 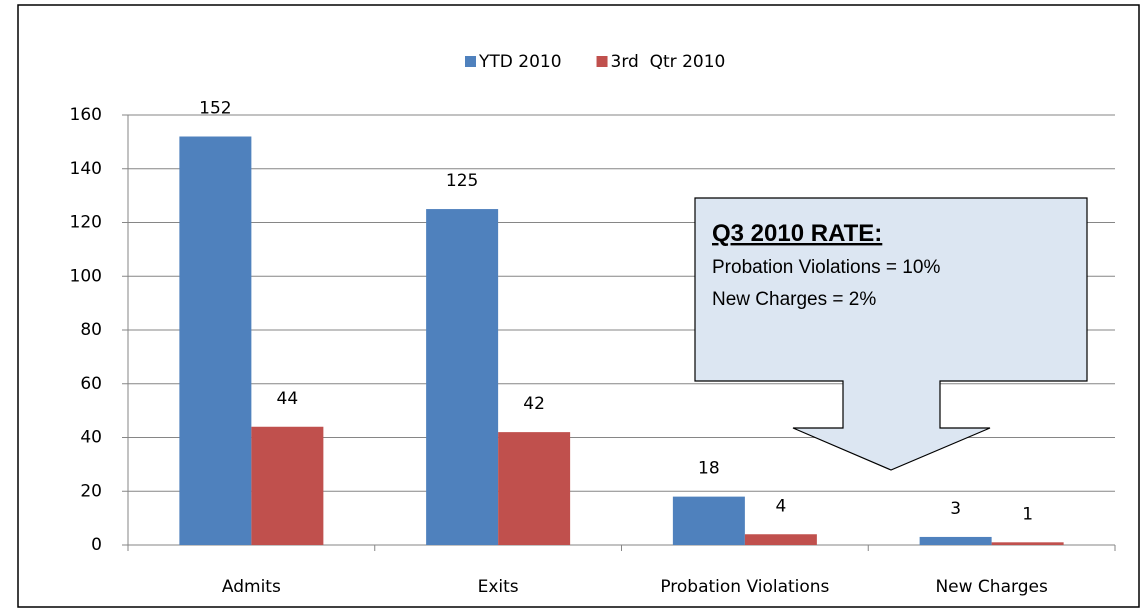 What do you see at coordinates (86, 115) in the screenshot?
I see `y-tick-label: 160` at bounding box center [86, 115].